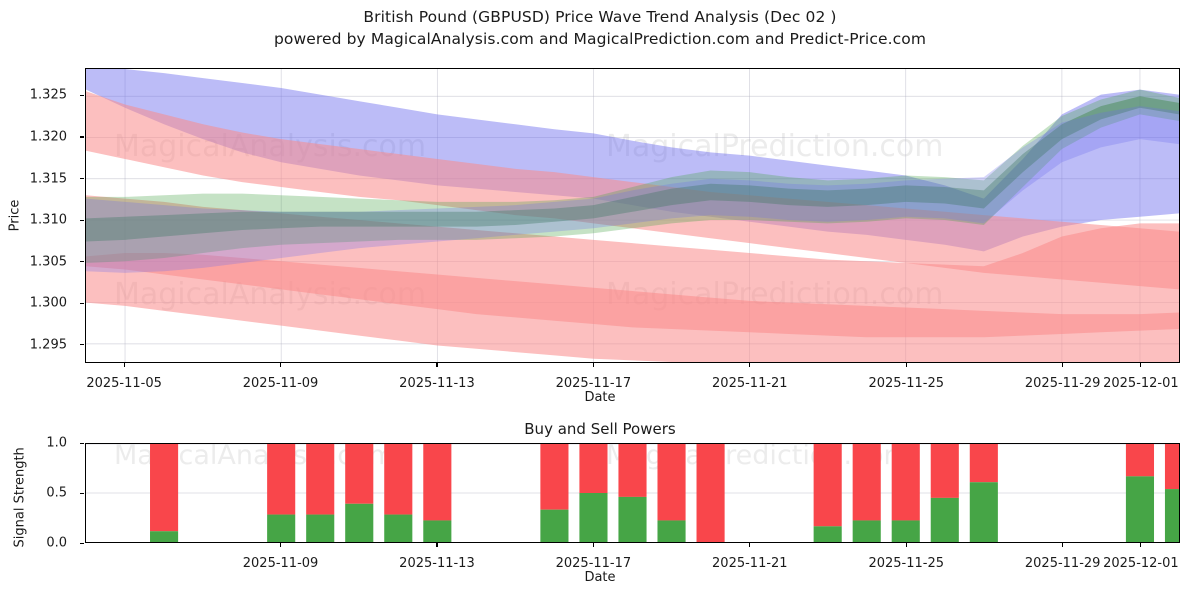 The width and height of the screenshot is (1200, 600). I want to click on power-y-tick-labels: 0.0 0.5 1.0, so click(42, 493).